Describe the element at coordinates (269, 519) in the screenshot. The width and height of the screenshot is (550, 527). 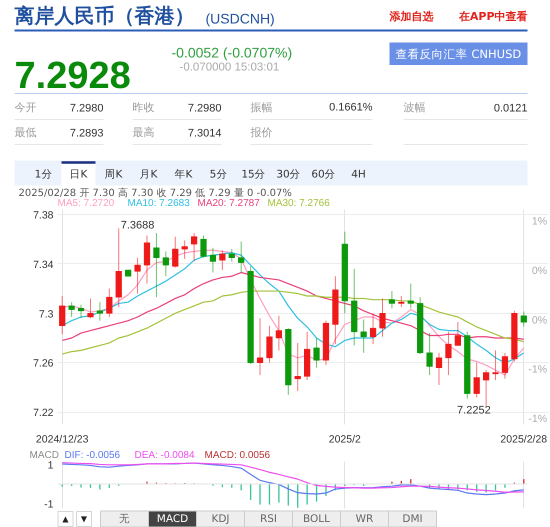
I see `text: RSI` at that location.